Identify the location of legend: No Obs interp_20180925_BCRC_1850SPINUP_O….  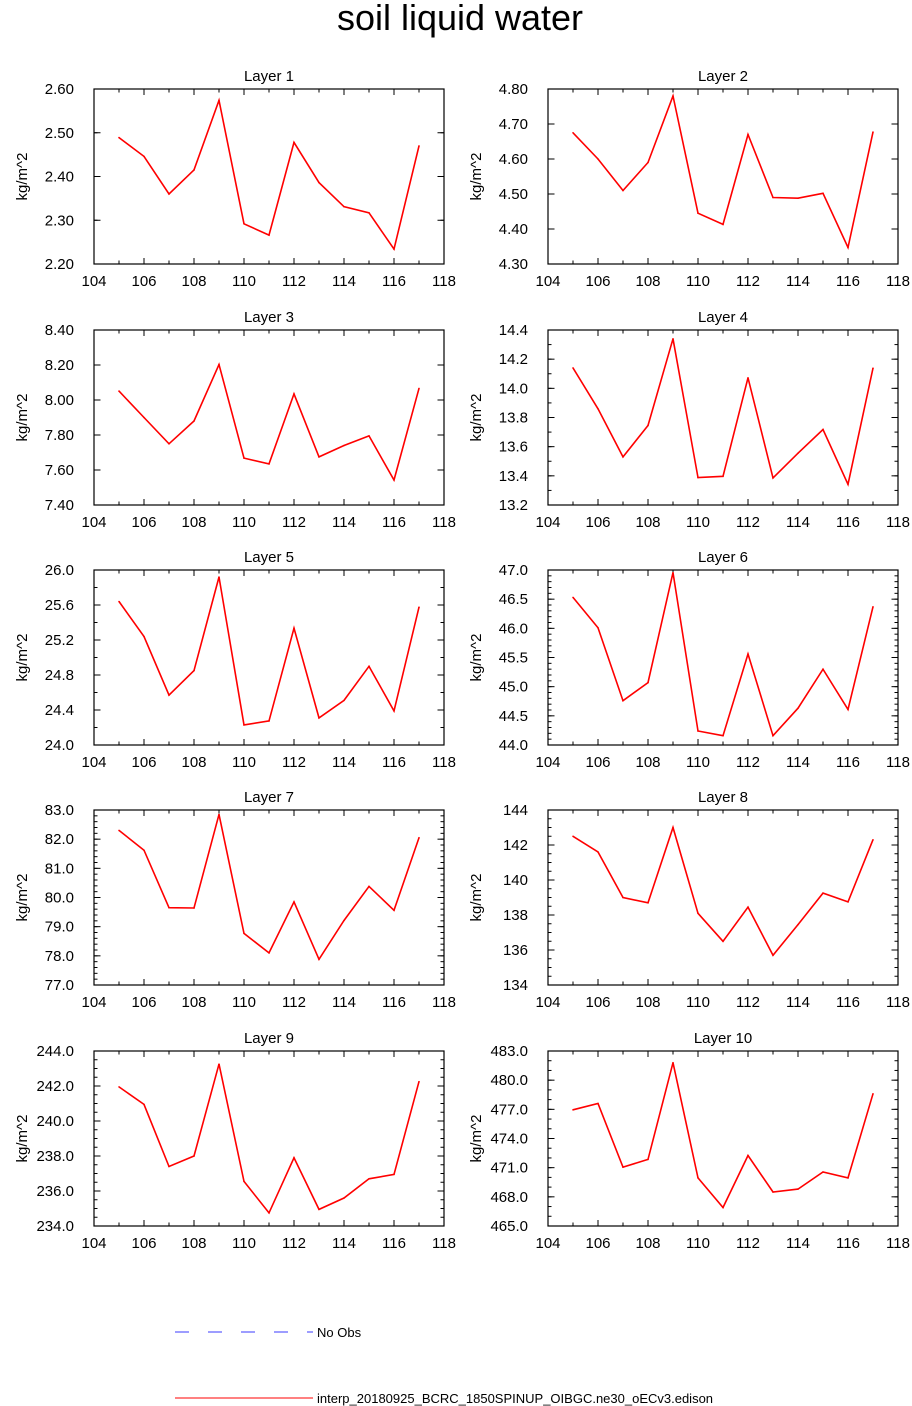
(444, 1365).